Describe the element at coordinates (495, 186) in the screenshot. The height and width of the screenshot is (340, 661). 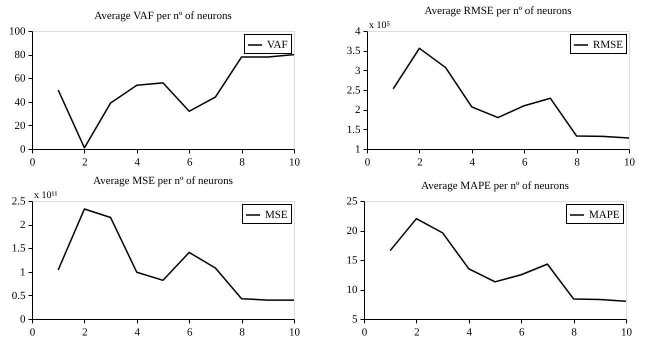
I see `chart-title: Average MAPE per nº of neurons` at that location.